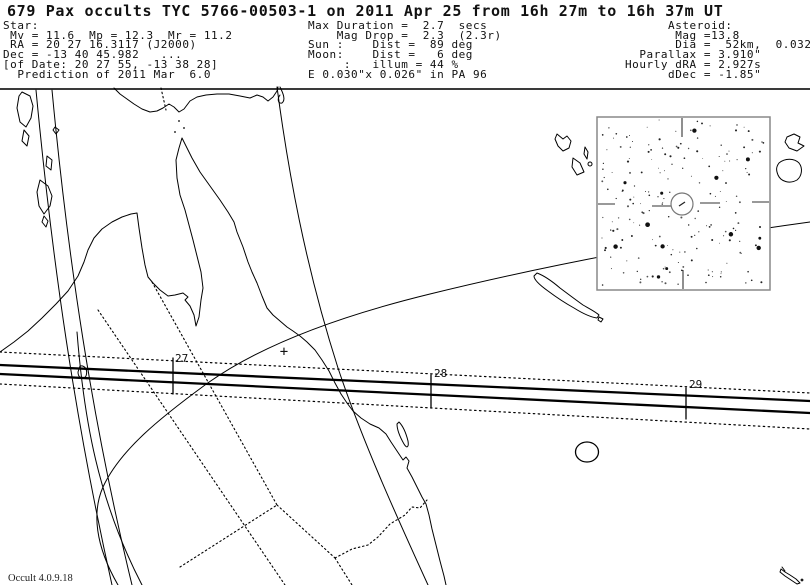 Image resolution: width=810 pixels, height=585 pixels. Describe the element at coordinates (82, 372) in the screenshot. I see `groote-eylandt` at that location.